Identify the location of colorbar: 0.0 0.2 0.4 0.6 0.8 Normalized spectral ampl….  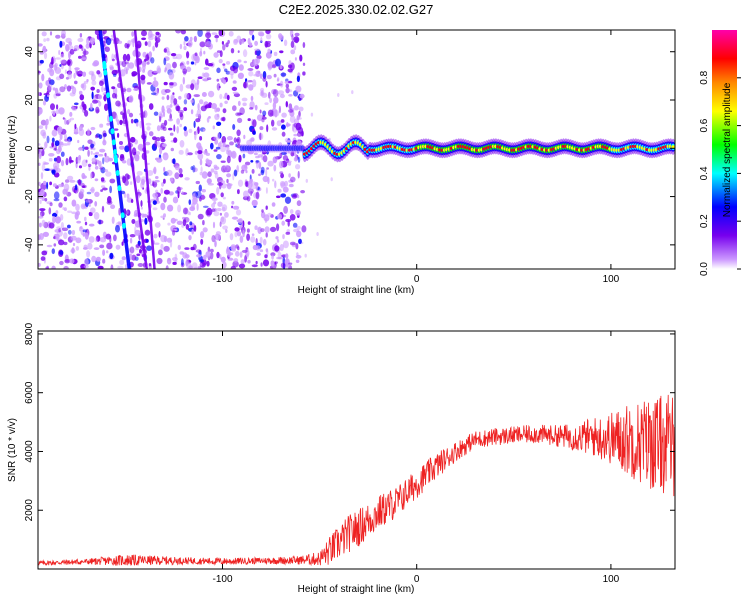
(720, 153).